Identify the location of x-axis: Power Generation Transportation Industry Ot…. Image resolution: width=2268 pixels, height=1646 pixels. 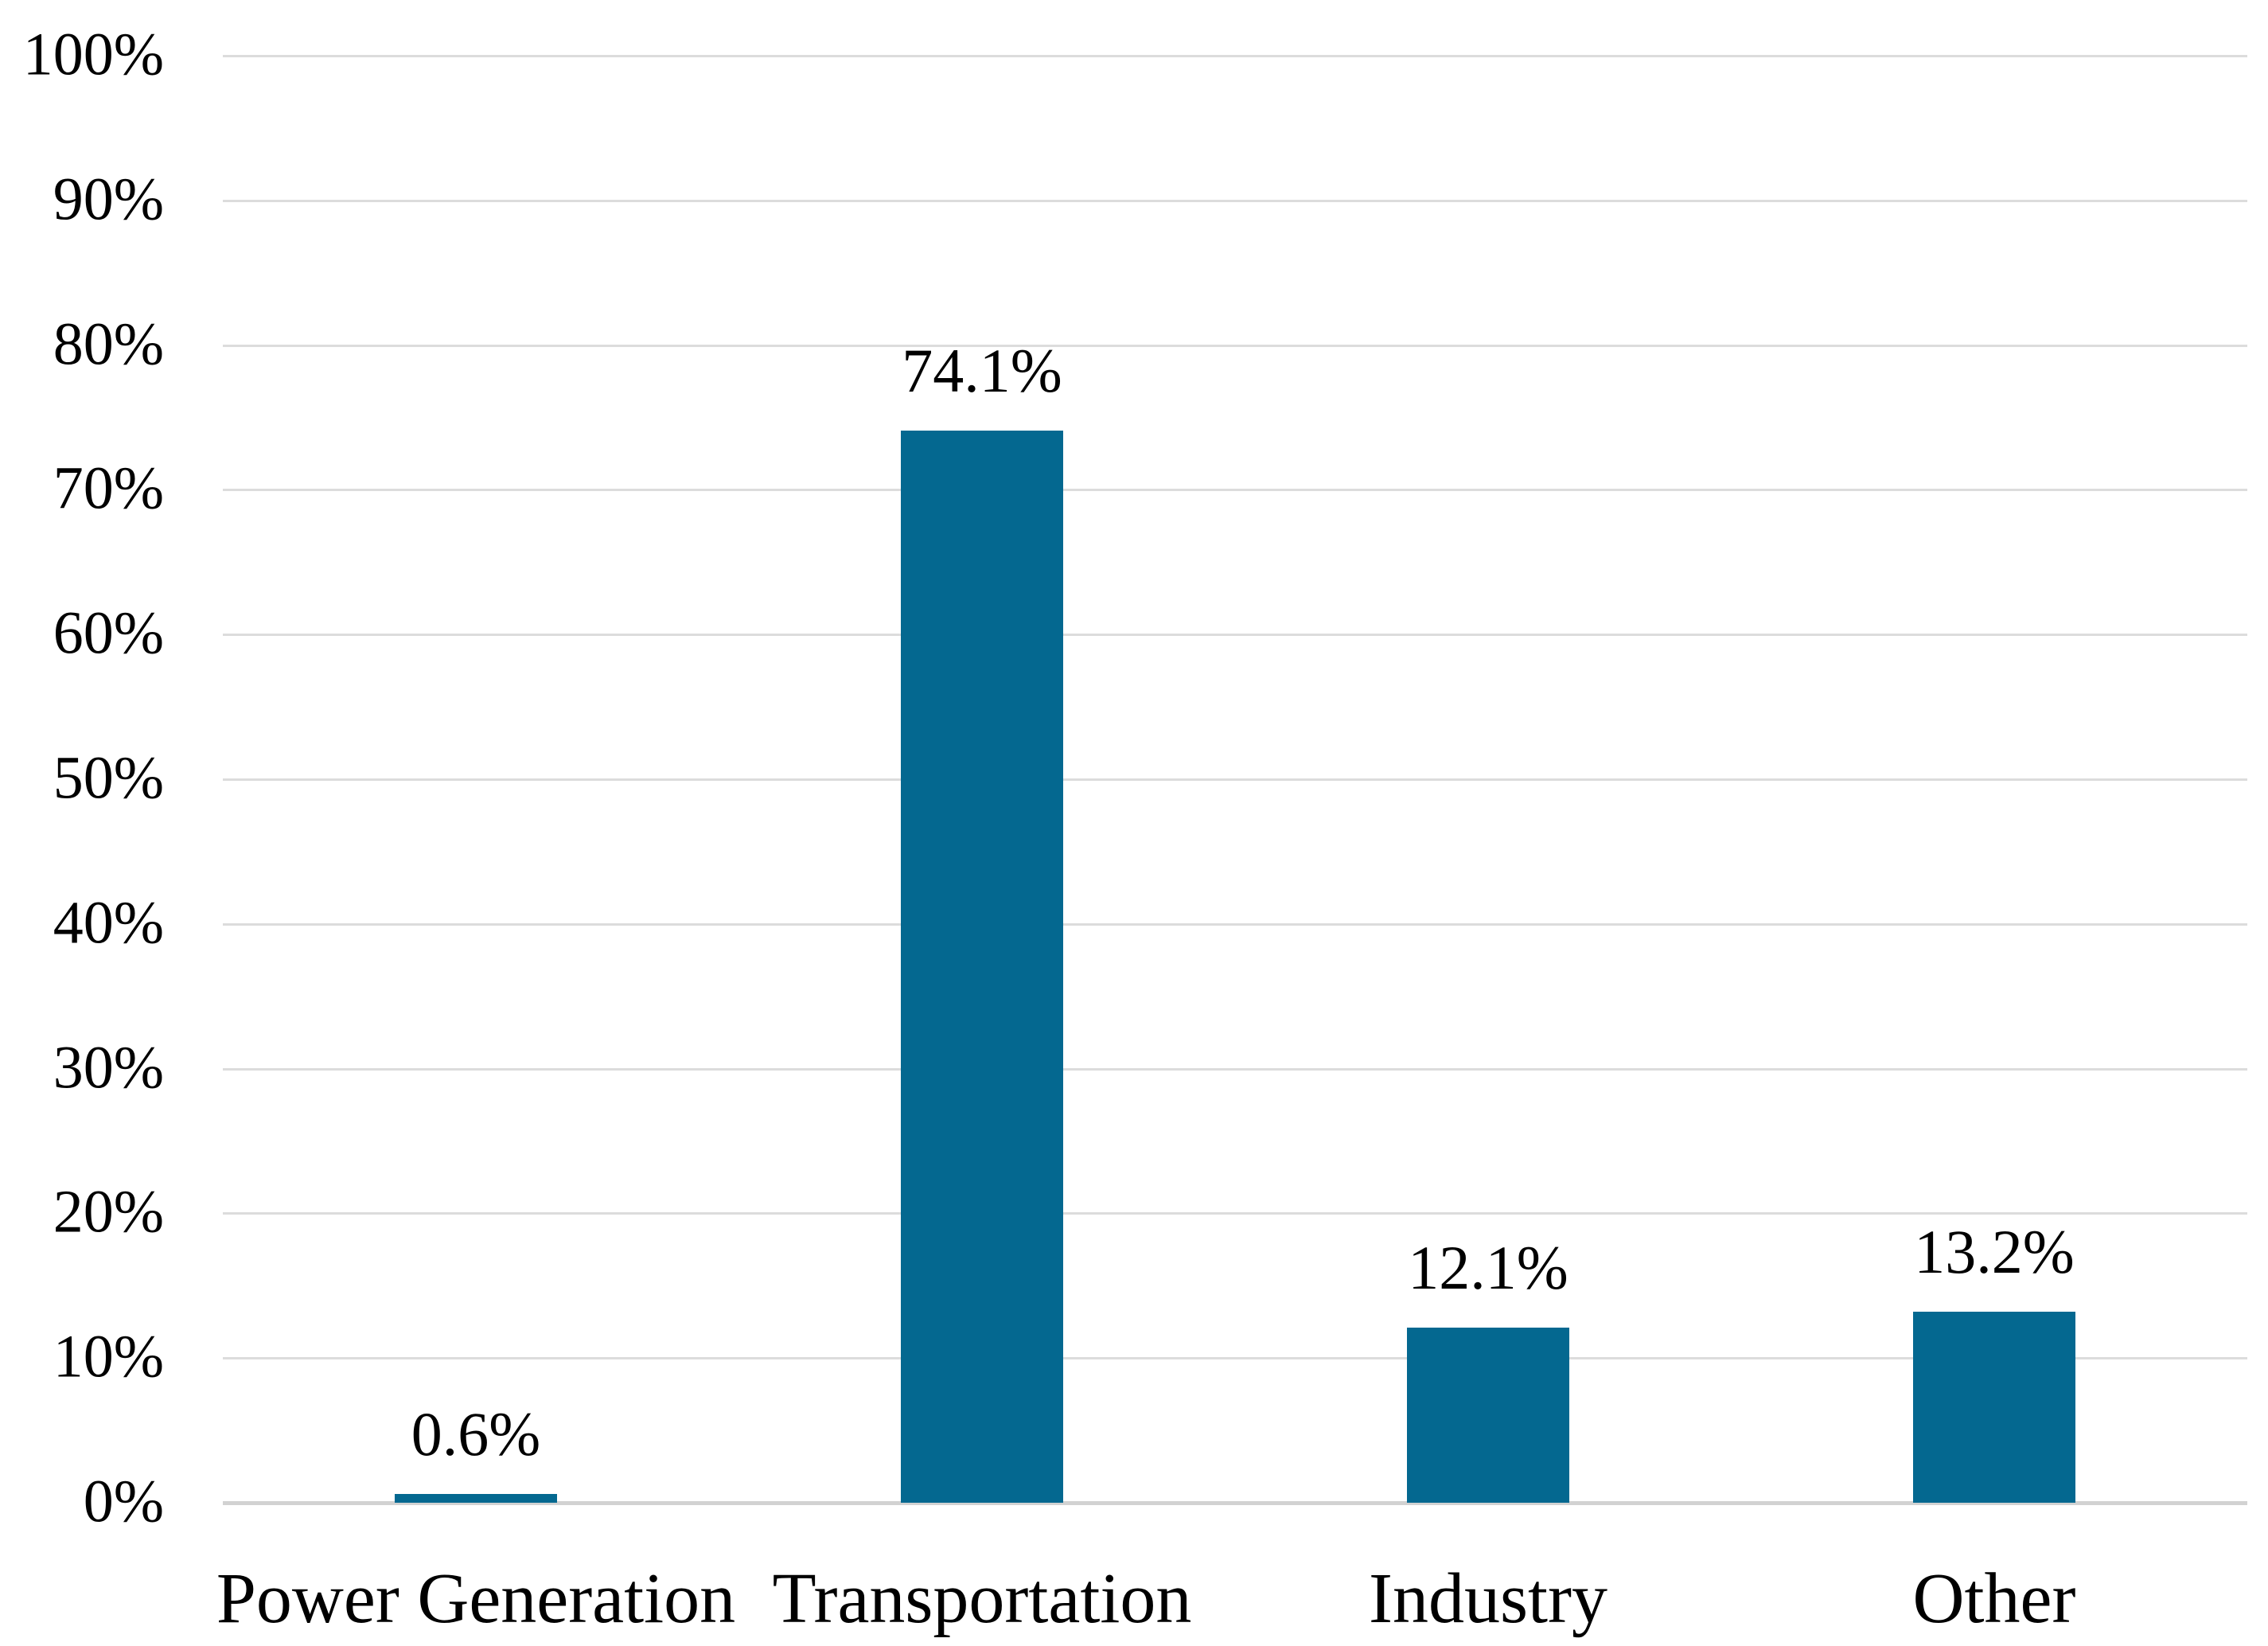
(1231, 1602).